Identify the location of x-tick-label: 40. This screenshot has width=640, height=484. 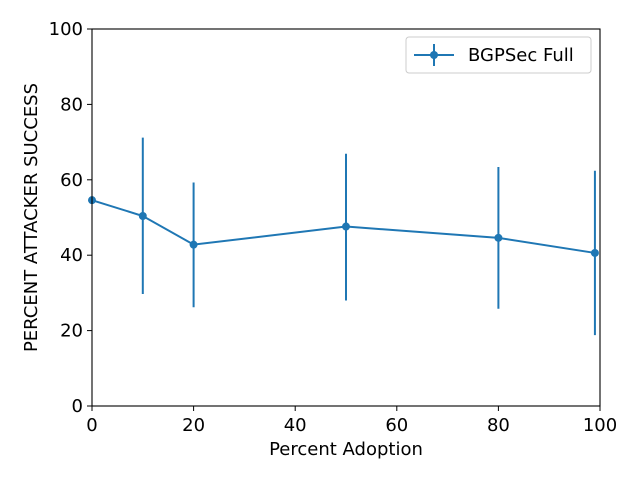
(295, 425).